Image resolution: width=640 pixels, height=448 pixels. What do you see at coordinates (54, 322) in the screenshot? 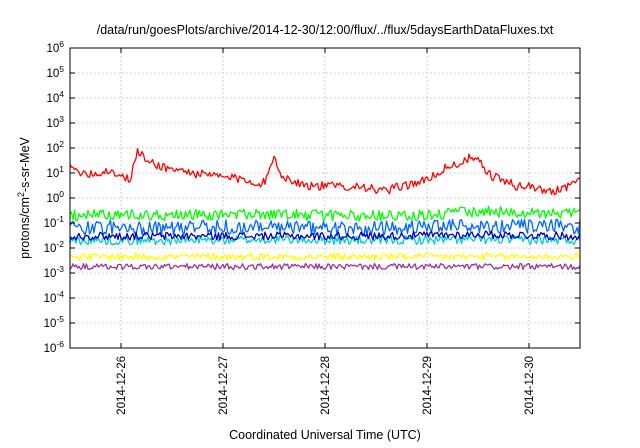
I see `y-tick-label: 10⁻⁵` at bounding box center [54, 322].